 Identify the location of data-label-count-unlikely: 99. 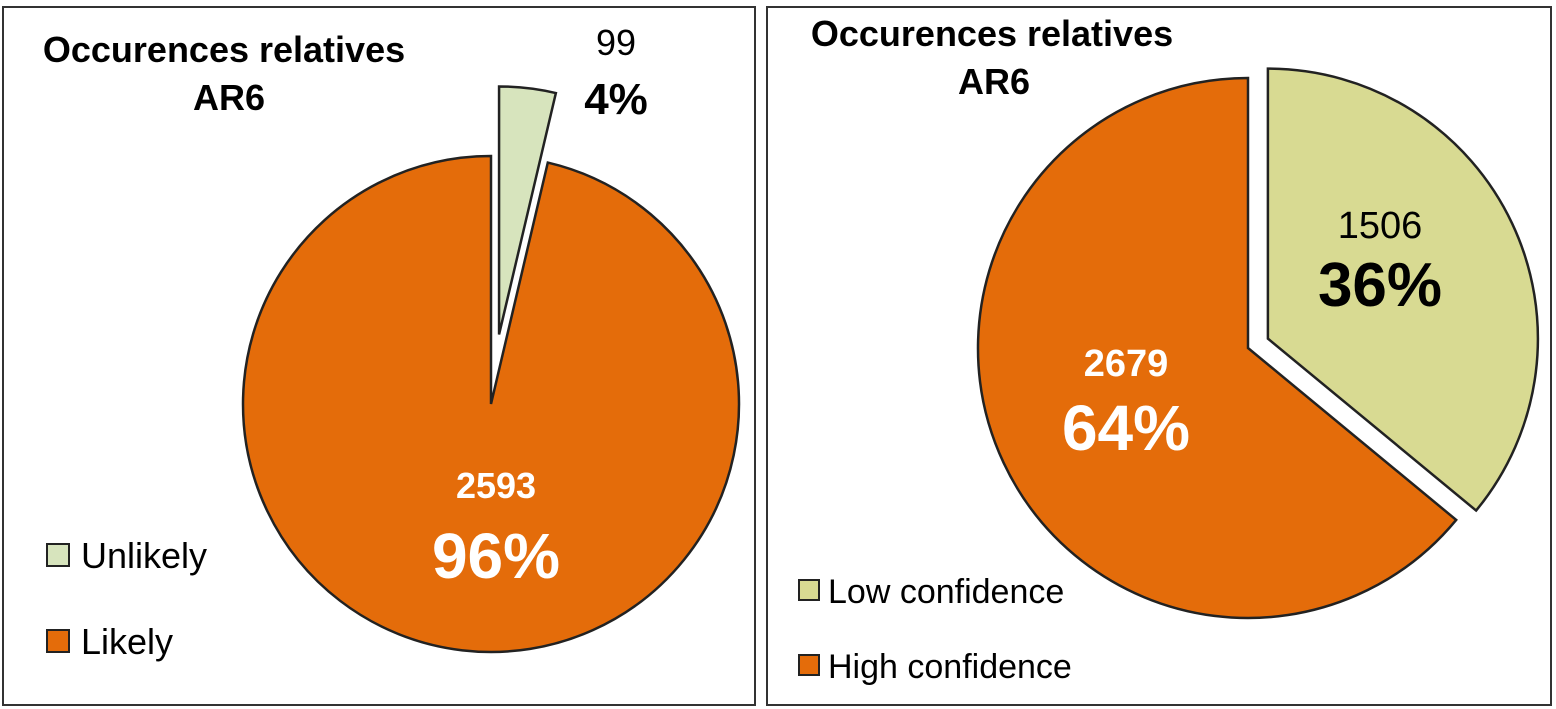
(616, 42).